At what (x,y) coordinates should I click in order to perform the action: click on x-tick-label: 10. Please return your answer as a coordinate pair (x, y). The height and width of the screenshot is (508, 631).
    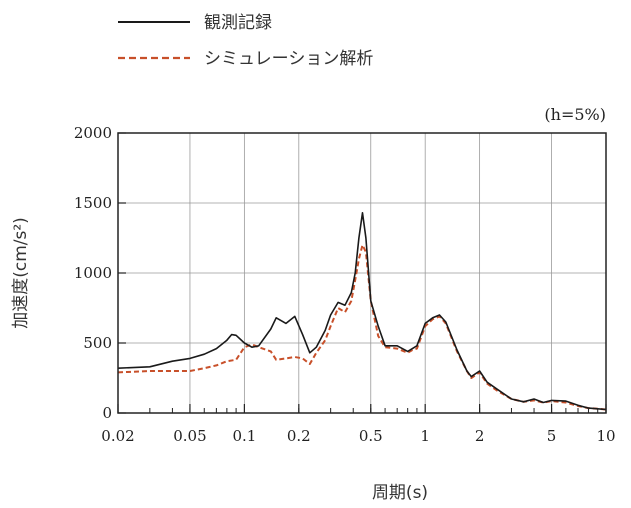
    Looking at the image, I should click on (605, 436).